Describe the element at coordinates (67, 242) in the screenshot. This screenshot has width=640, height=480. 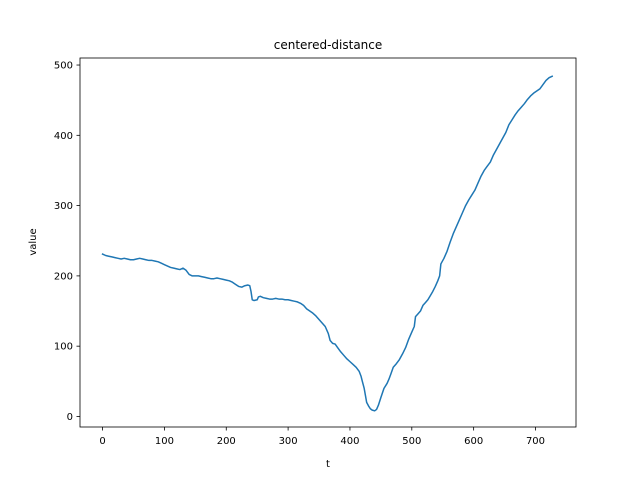
I see `y-axis: 0 100 200 300 400 500` at that location.